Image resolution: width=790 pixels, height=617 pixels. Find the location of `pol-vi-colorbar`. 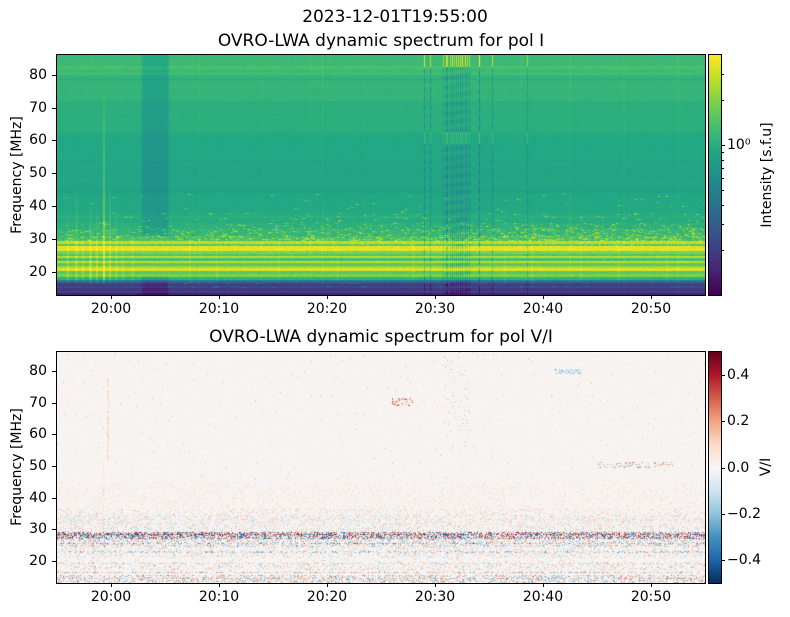

pol-vi-colorbar is located at coordinates (715, 467).